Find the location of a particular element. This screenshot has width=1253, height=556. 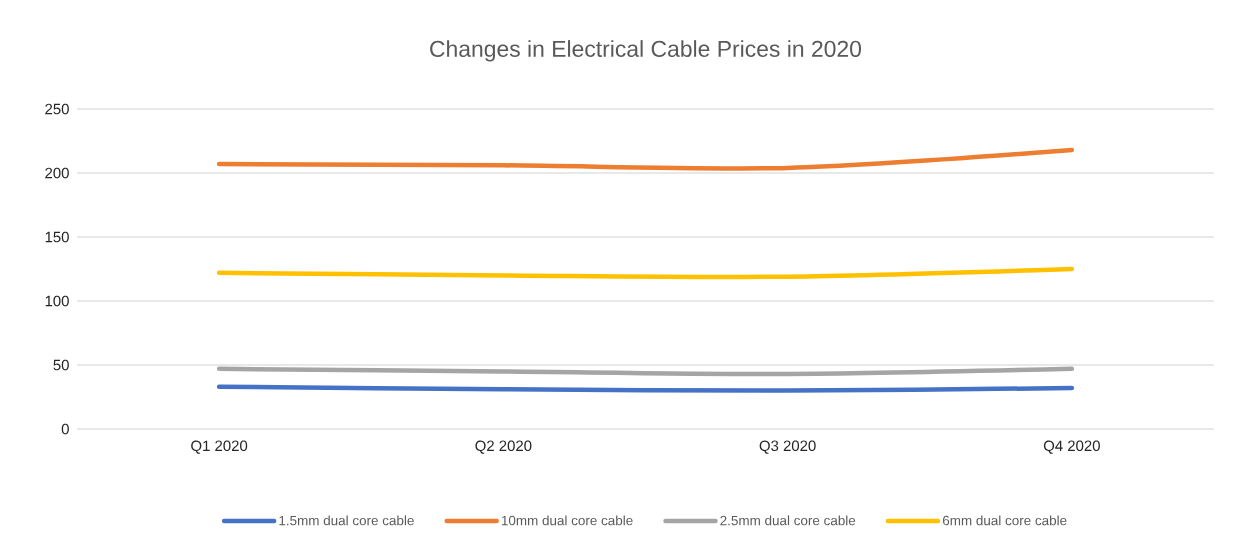

x-tick-label: Q2 2020 is located at coordinates (503, 447).